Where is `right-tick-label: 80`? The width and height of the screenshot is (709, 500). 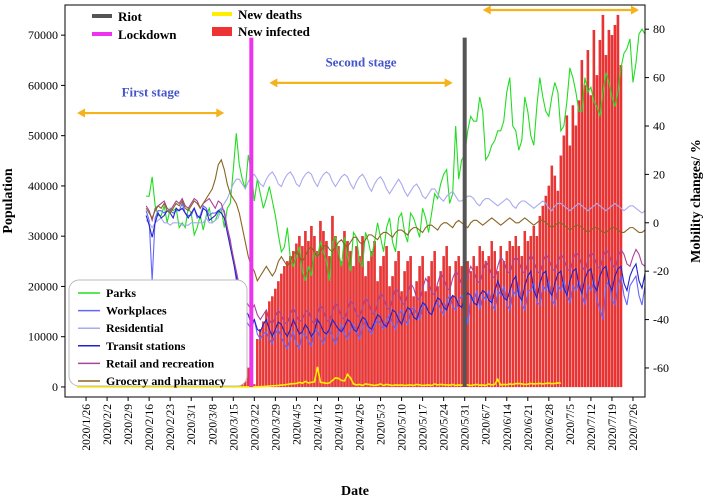 right-tick-label: 80 is located at coordinates (659, 29).